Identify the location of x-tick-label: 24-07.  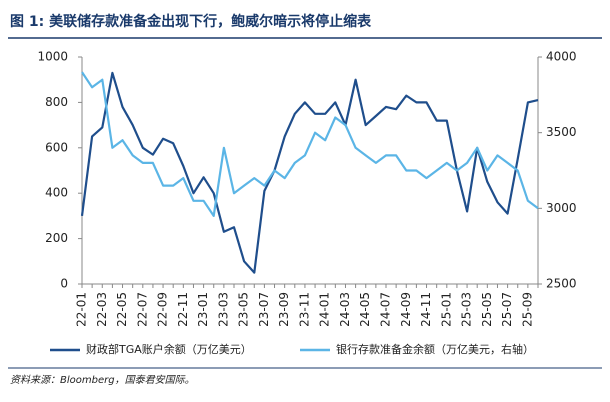
(386, 309).